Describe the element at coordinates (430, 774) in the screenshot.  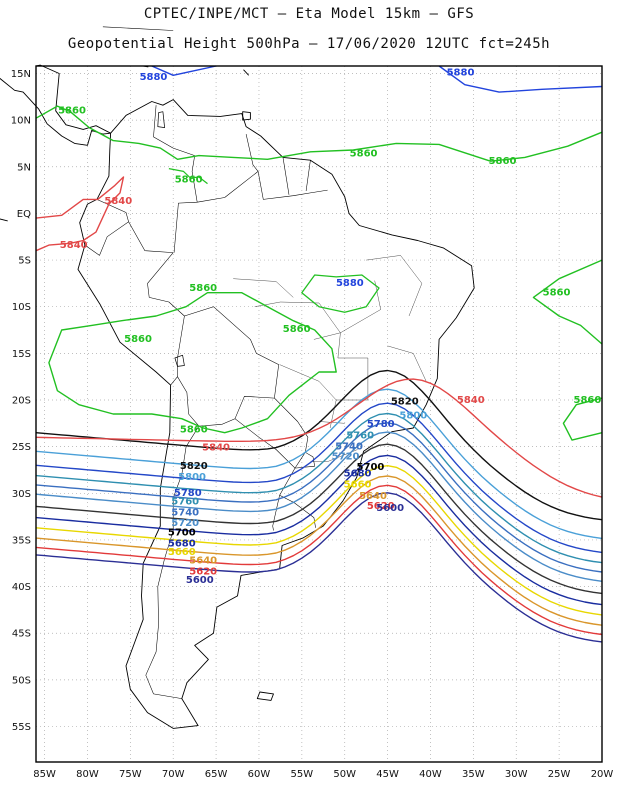
I see `lon-tick-label: 40W` at that location.